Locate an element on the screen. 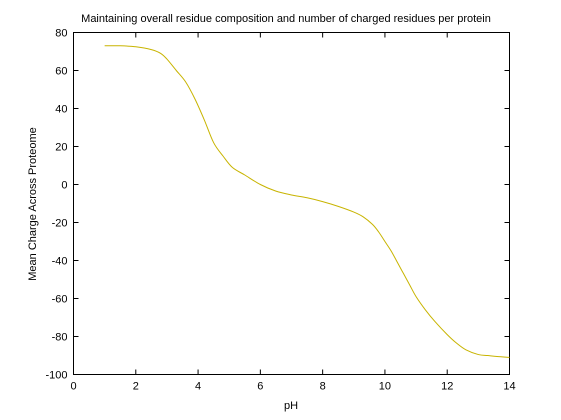 Image resolution: width=561 pixels, height=420 pixels. x-tick-label: 0 is located at coordinates (73, 387).